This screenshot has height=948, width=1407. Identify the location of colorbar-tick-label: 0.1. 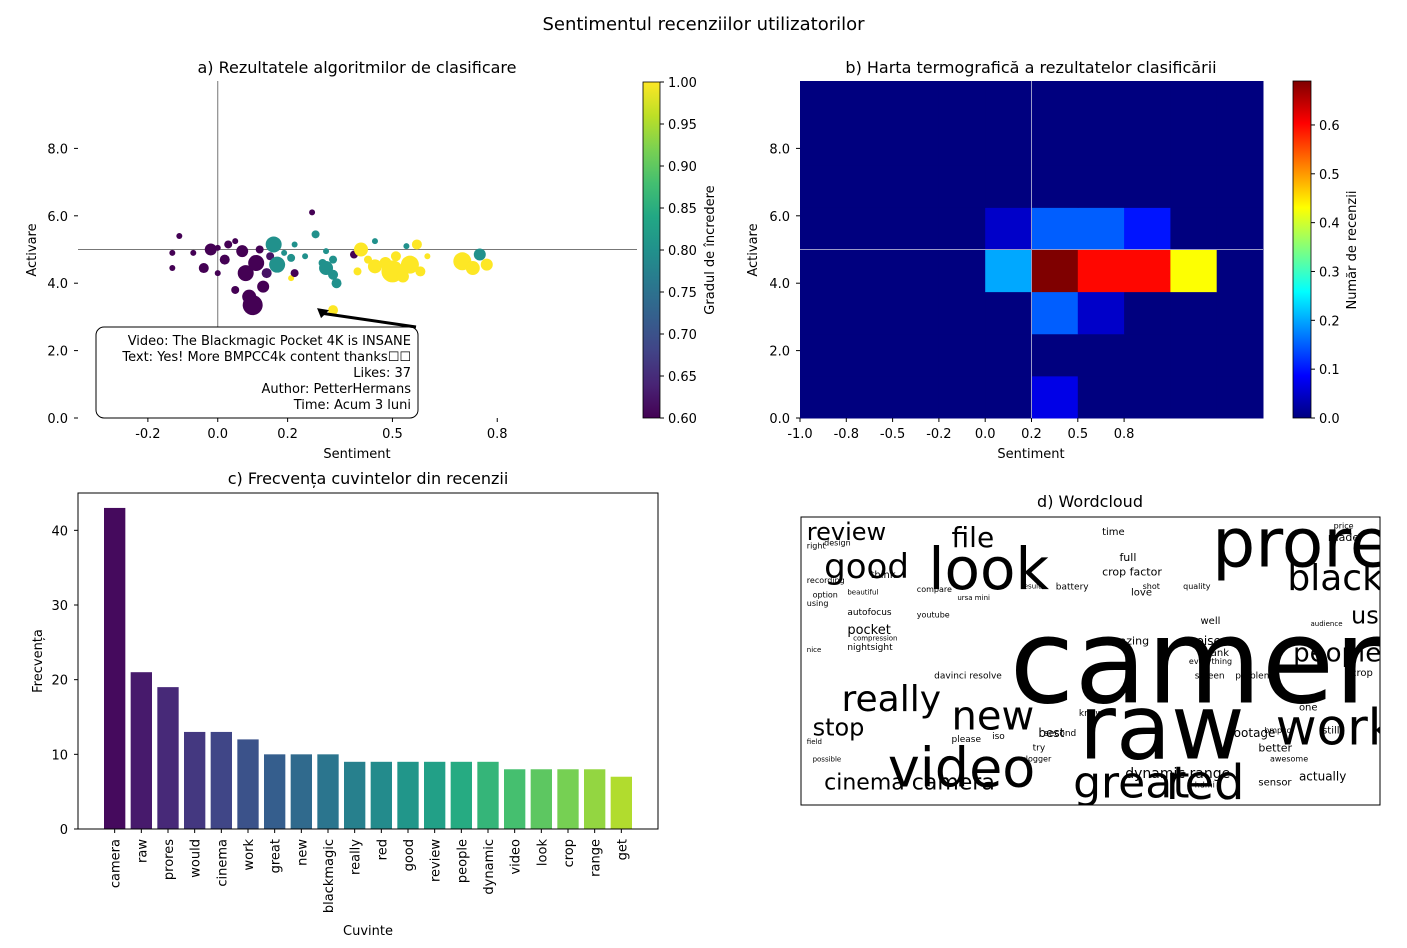
(1329, 370).